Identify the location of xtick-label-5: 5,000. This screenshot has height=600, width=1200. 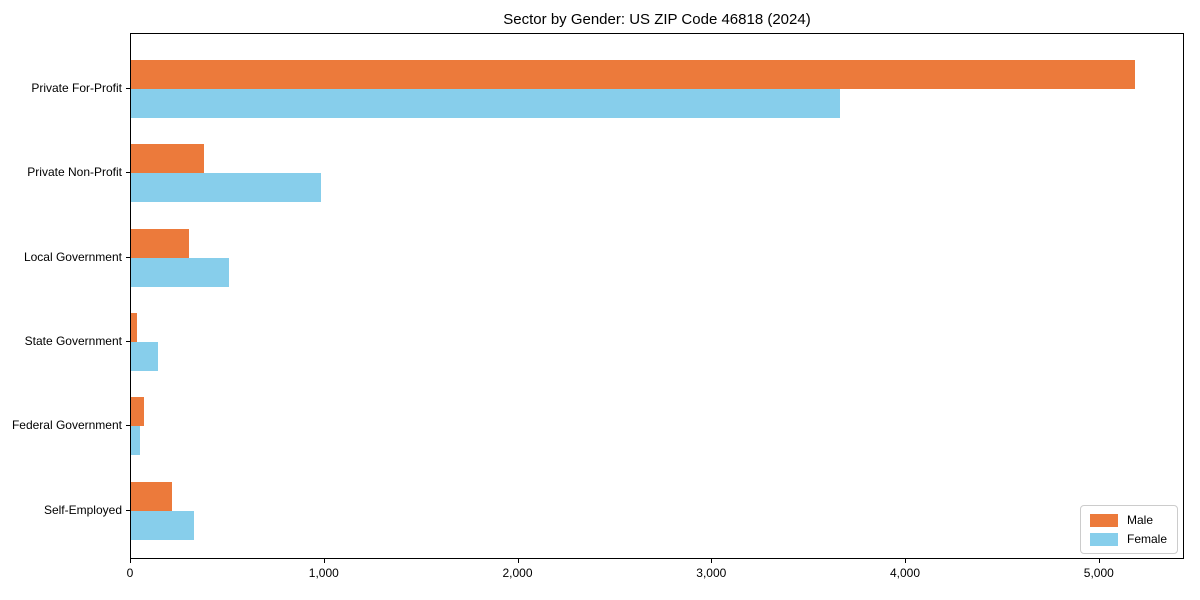
(1098, 573).